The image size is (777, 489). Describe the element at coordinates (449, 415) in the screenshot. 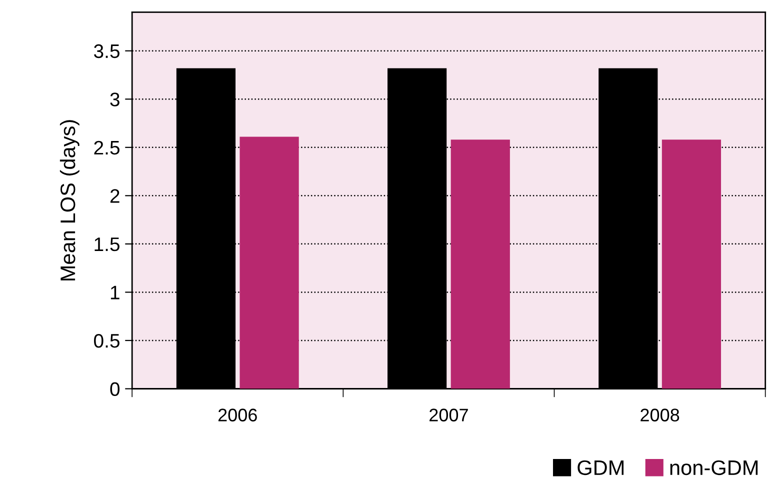

I see `x-tick-label: 2007` at that location.